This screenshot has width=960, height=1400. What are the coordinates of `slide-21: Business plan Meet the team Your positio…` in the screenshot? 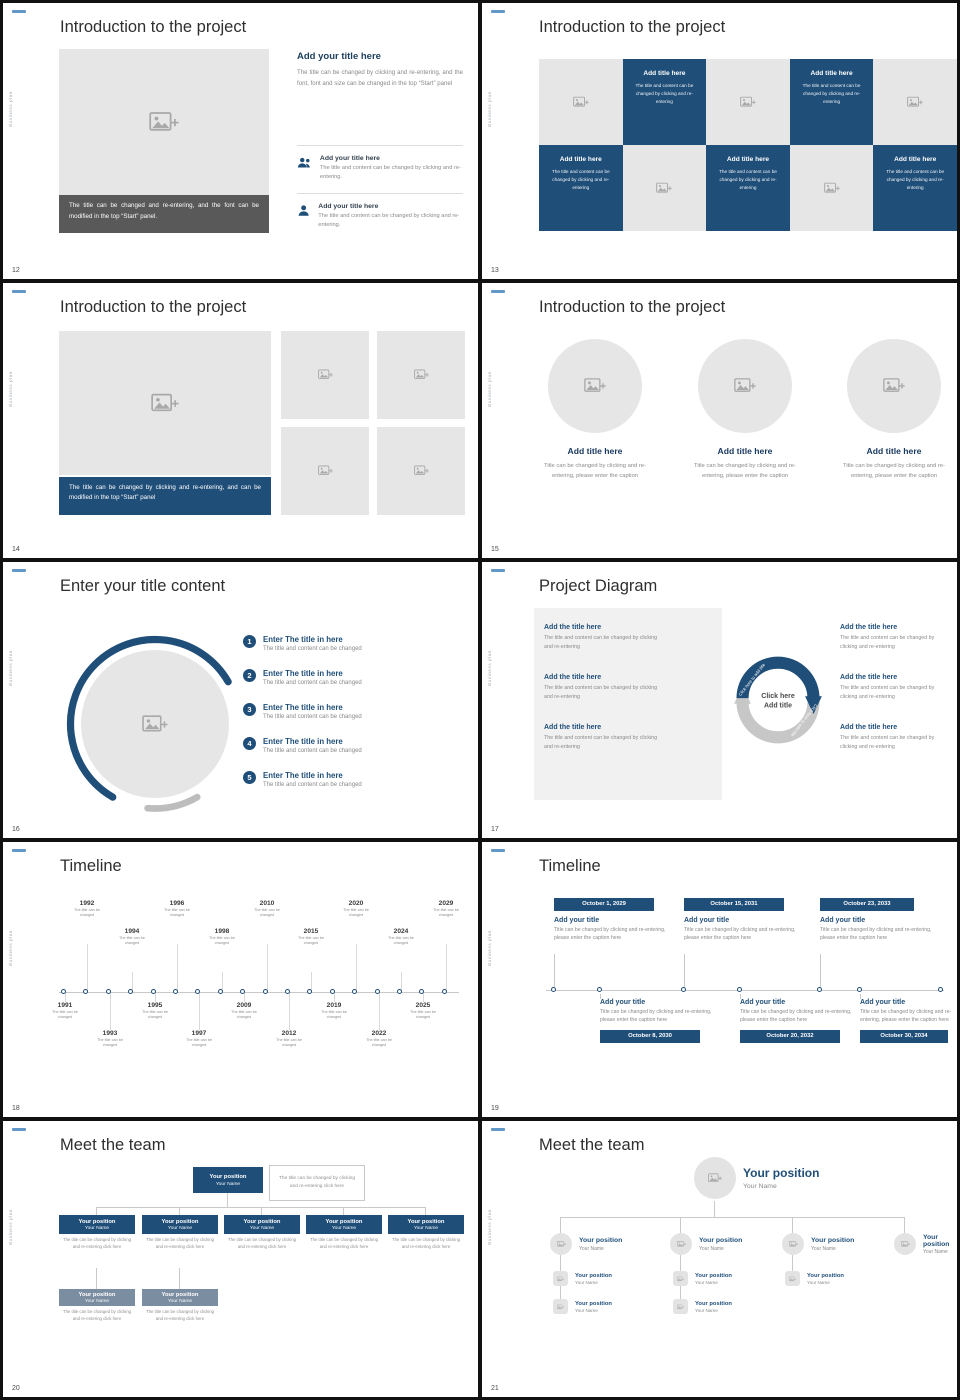 It's located at (719, 1259).